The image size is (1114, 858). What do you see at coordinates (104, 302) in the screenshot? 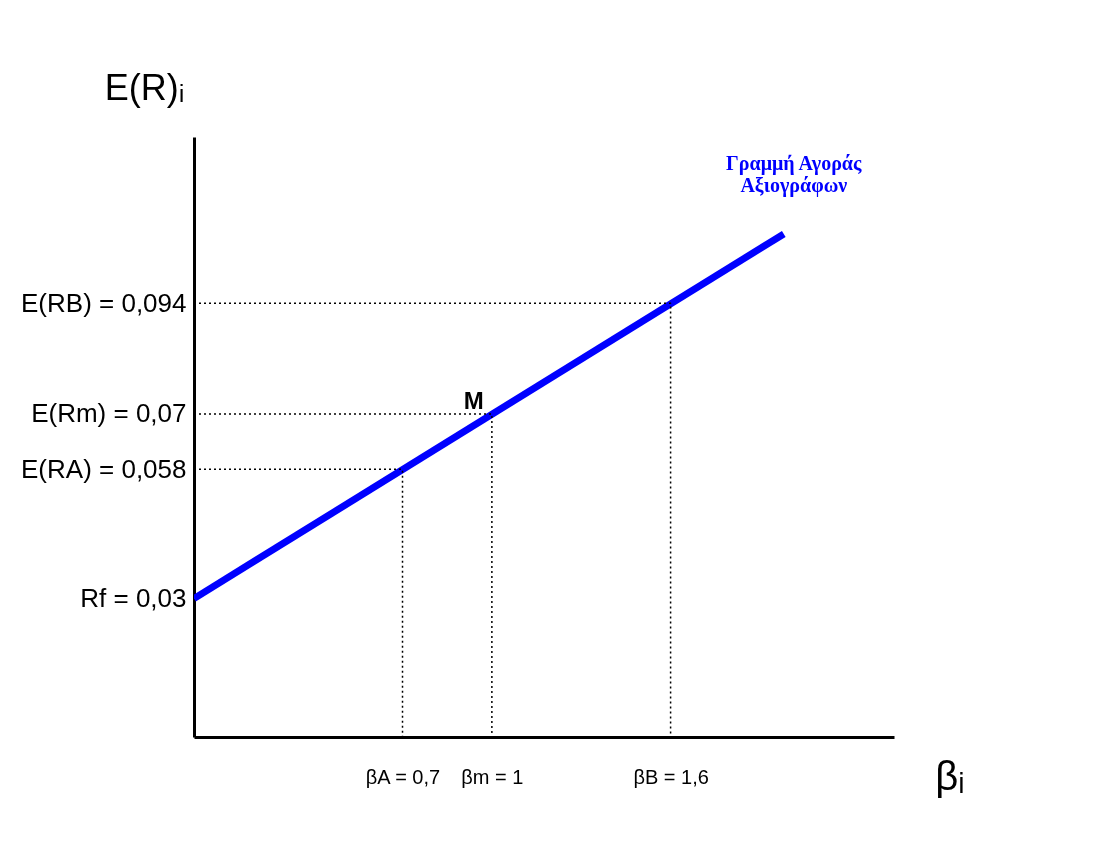
I see `y-tick-label: E(RB) = 0,094` at bounding box center [104, 302].